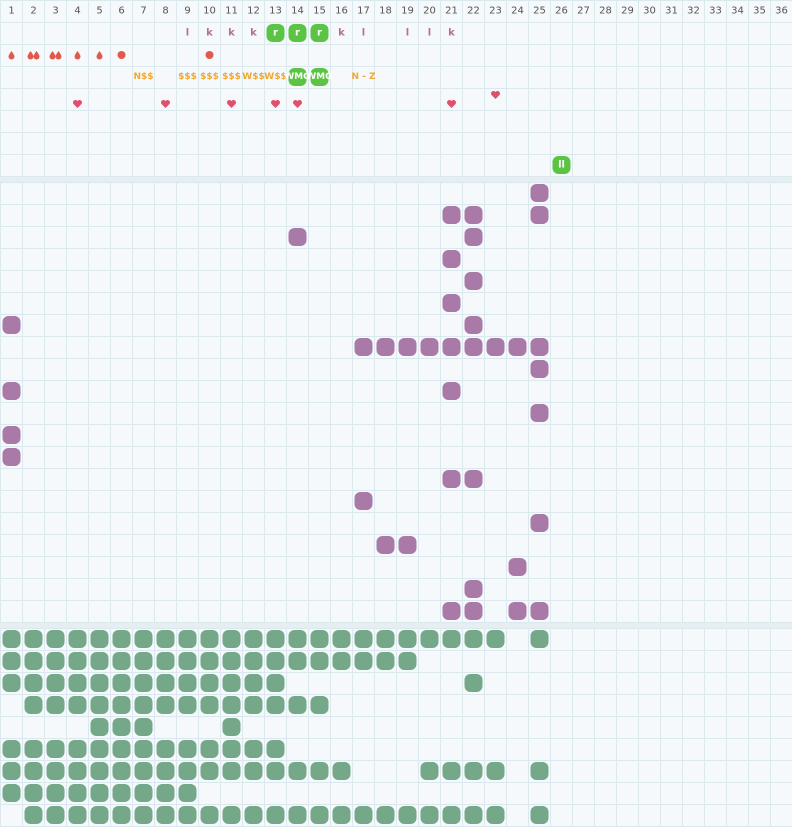  I want to click on column-number: 36, so click(781, 11).